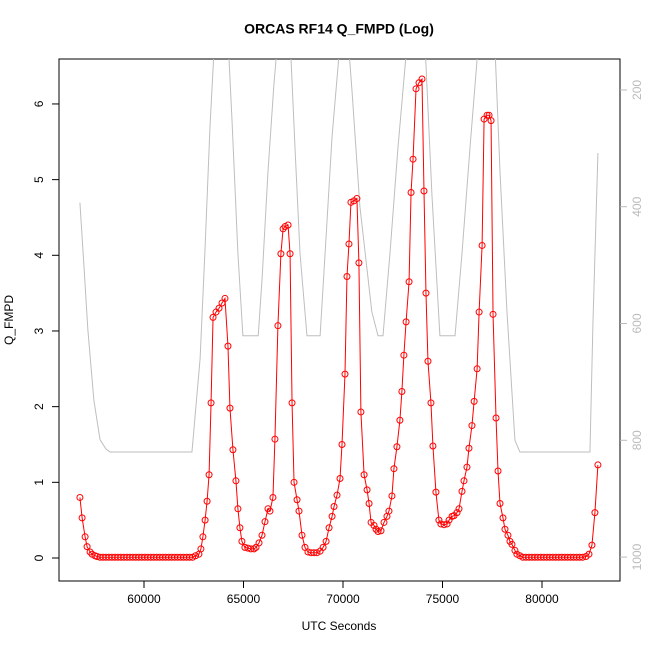  I want to click on chart-title: ORCAS RF14 Q_FMPD (Log), so click(339, 29).